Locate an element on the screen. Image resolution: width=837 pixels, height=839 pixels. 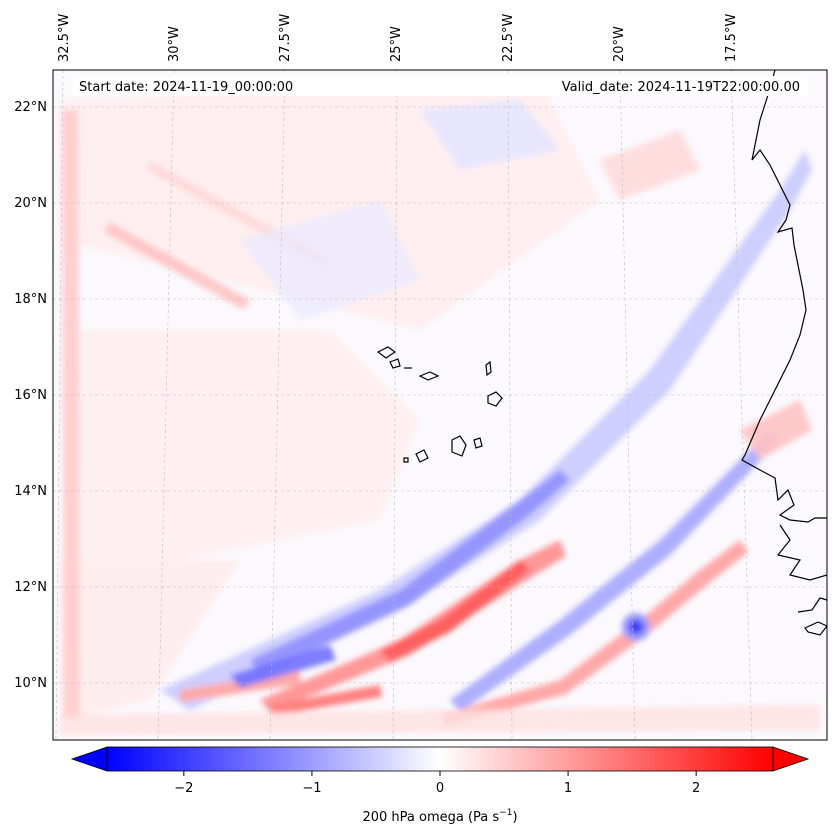
colorbar-extend-low is located at coordinates (89, 759).